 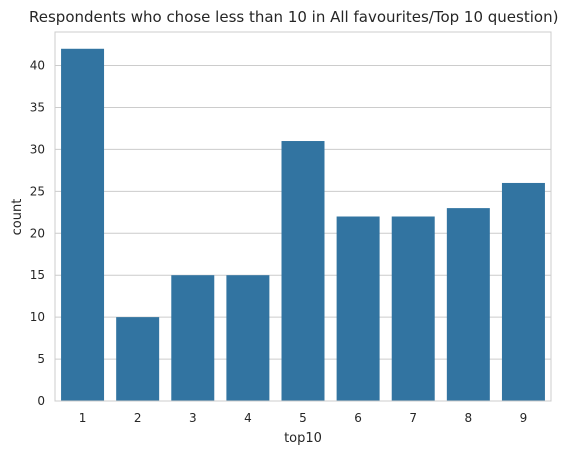 I want to click on y-tick-label: 10, so click(x=37, y=317).